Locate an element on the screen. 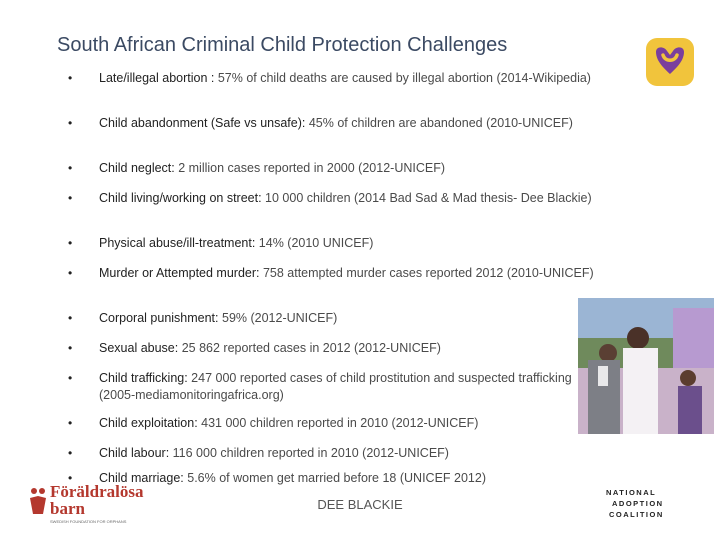 The image size is (720, 540). logo-subtitle: SWEDISH FOUNDATION FOR ORPHANS is located at coordinates (88, 521).